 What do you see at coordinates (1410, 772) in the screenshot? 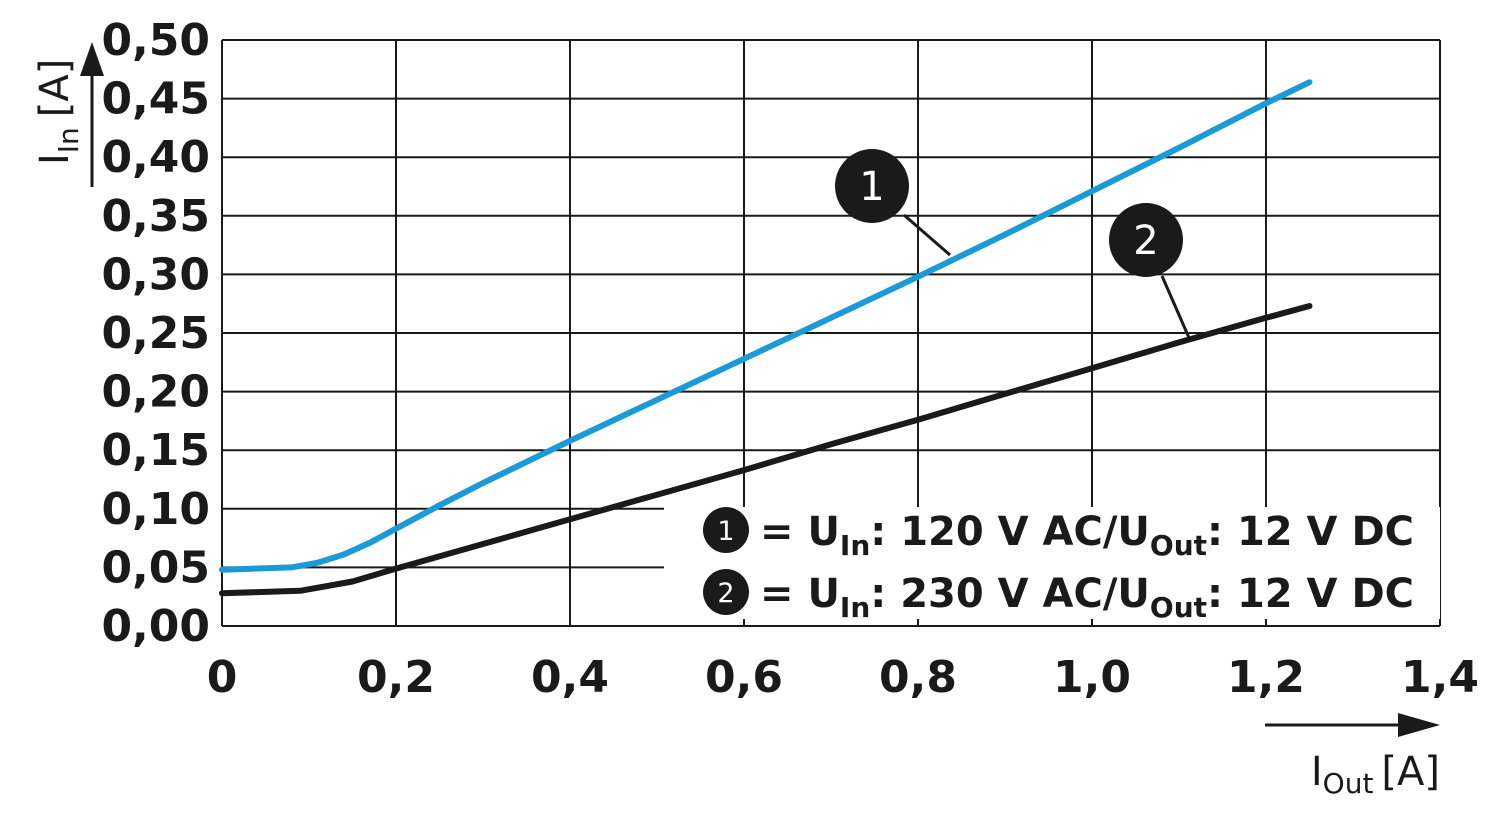
I see `x-axis-title-unit: [A]` at bounding box center [1410, 772].